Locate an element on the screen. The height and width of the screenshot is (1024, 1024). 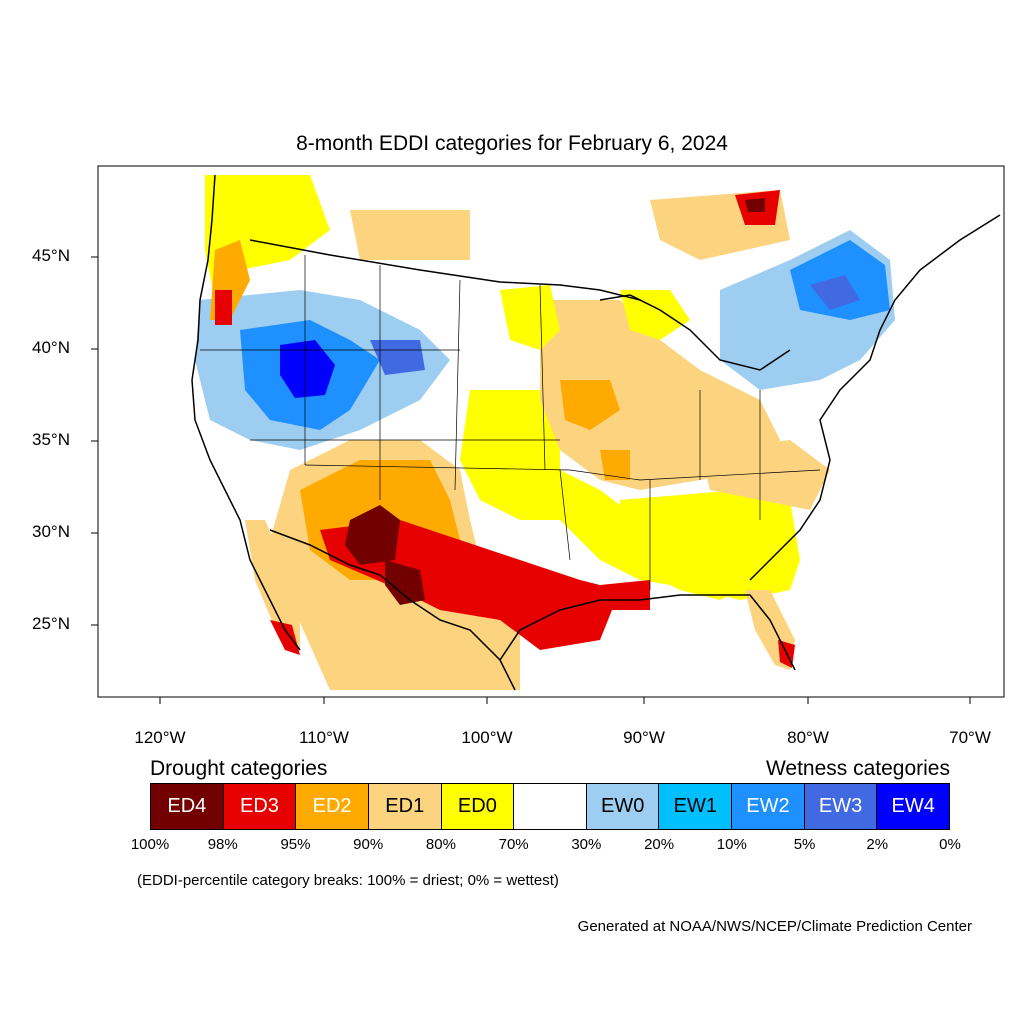
legend-ed2: ED2 is located at coordinates (332, 806).